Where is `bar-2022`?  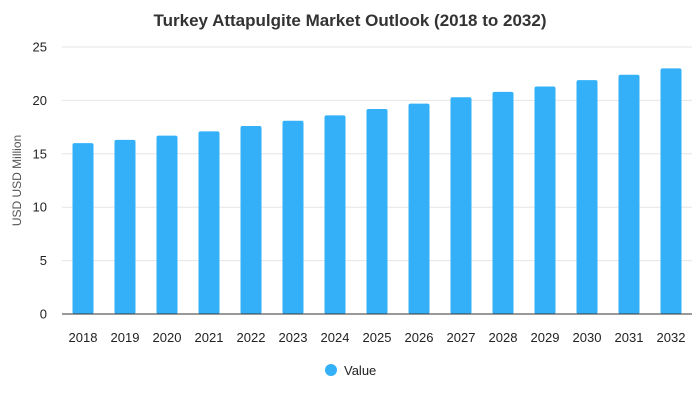
bar-2022 is located at coordinates (251, 220).